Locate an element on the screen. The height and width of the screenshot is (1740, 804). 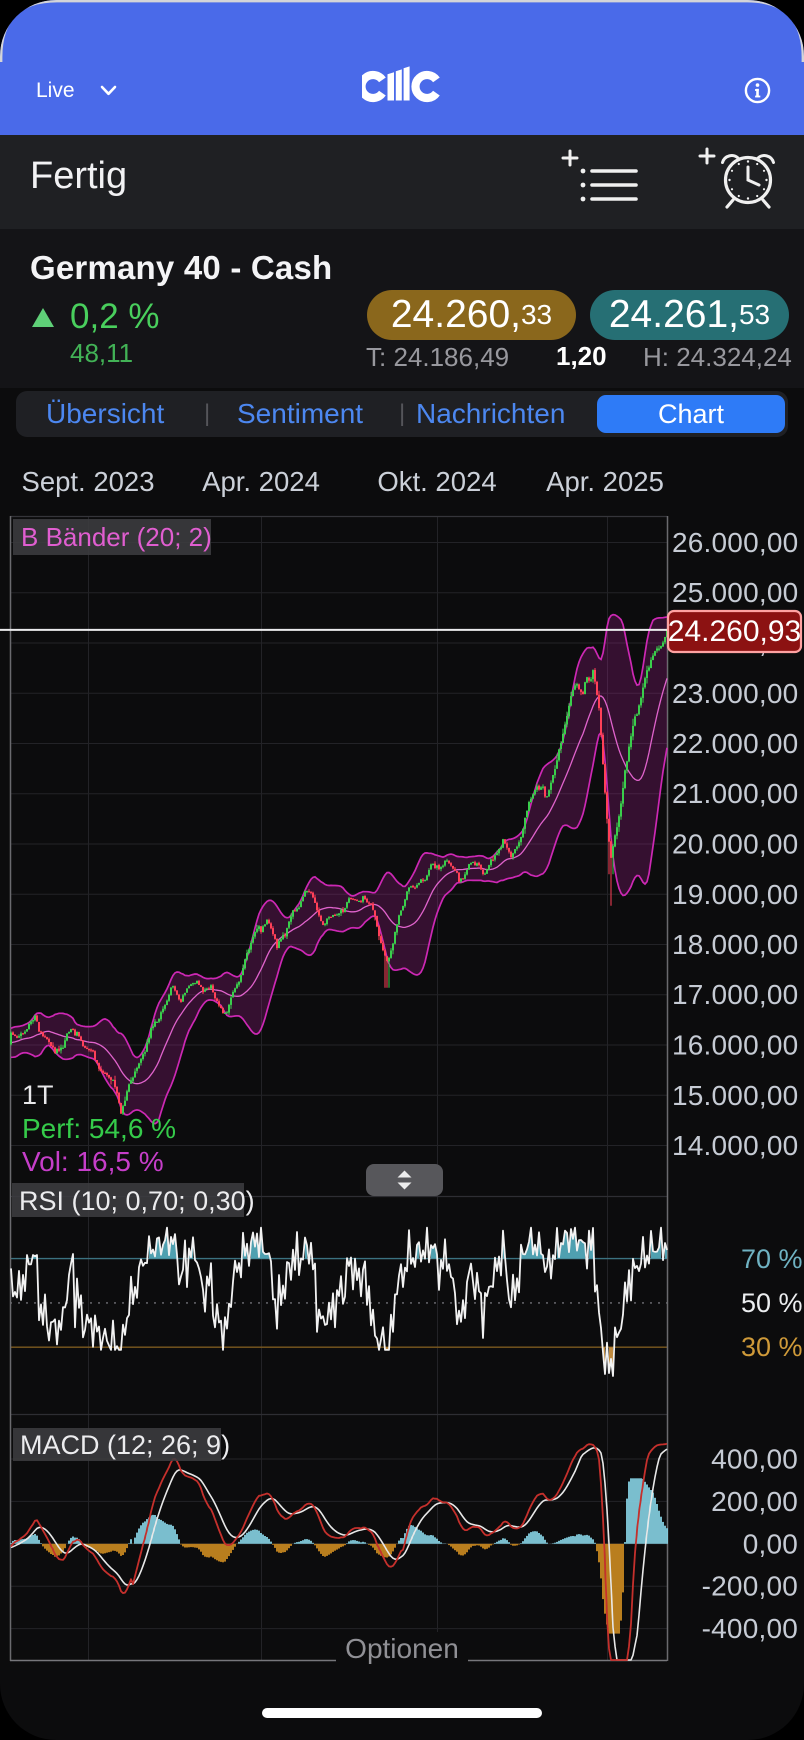
svg-text: 30 % is located at coordinates (772, 1347).